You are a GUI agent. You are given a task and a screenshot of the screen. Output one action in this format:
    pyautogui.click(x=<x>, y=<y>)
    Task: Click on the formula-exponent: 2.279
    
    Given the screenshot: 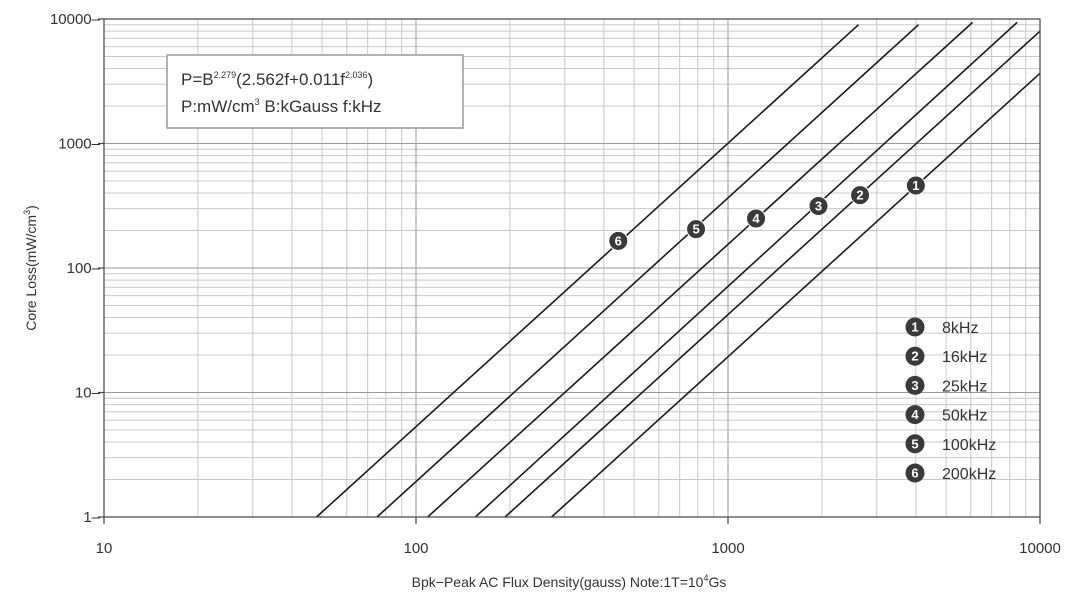 What is the action you would take?
    pyautogui.click(x=225, y=75)
    